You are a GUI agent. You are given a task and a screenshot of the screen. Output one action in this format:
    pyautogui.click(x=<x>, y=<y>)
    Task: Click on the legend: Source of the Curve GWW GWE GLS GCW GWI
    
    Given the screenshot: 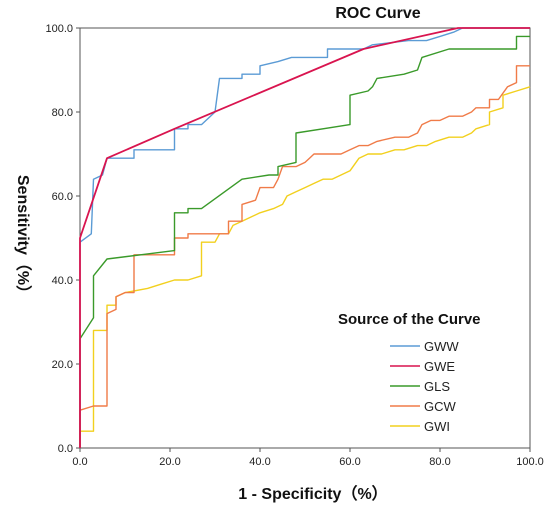 What is the action you would take?
    pyautogui.click(x=409, y=372)
    